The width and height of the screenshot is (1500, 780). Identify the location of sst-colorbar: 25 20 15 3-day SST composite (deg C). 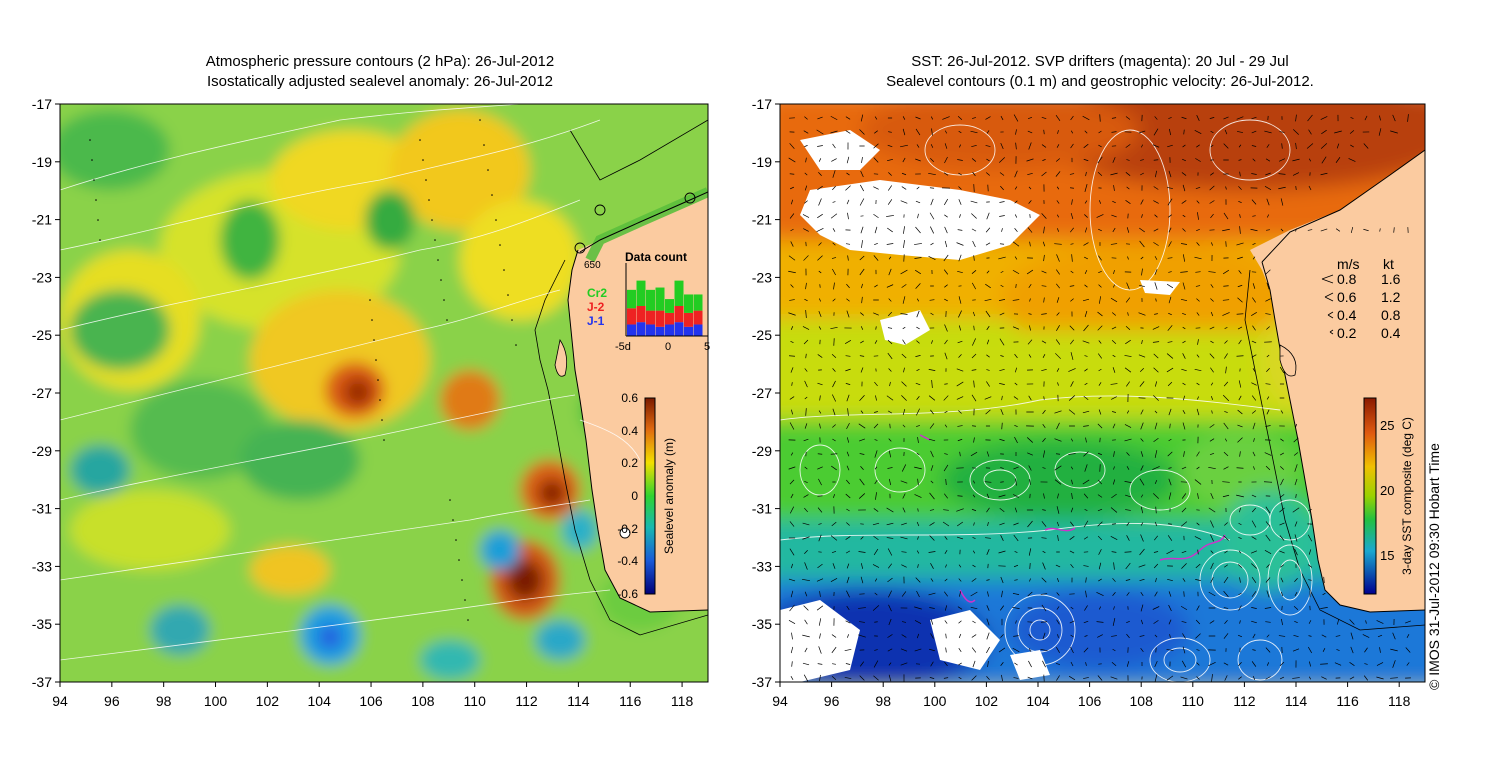
(1388, 496).